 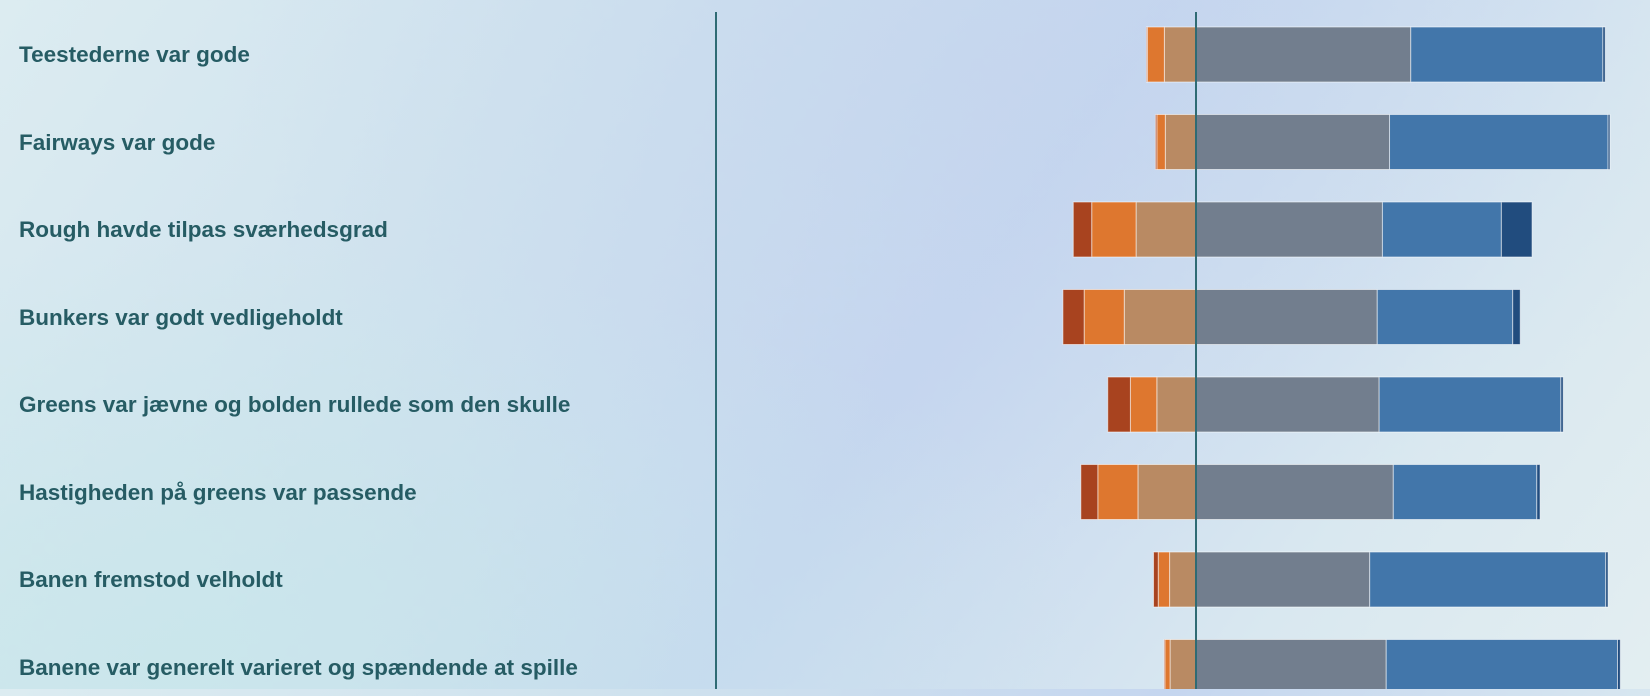 I want to click on category-label: Bunkers var godt vedligeholdt, so click(x=181, y=317).